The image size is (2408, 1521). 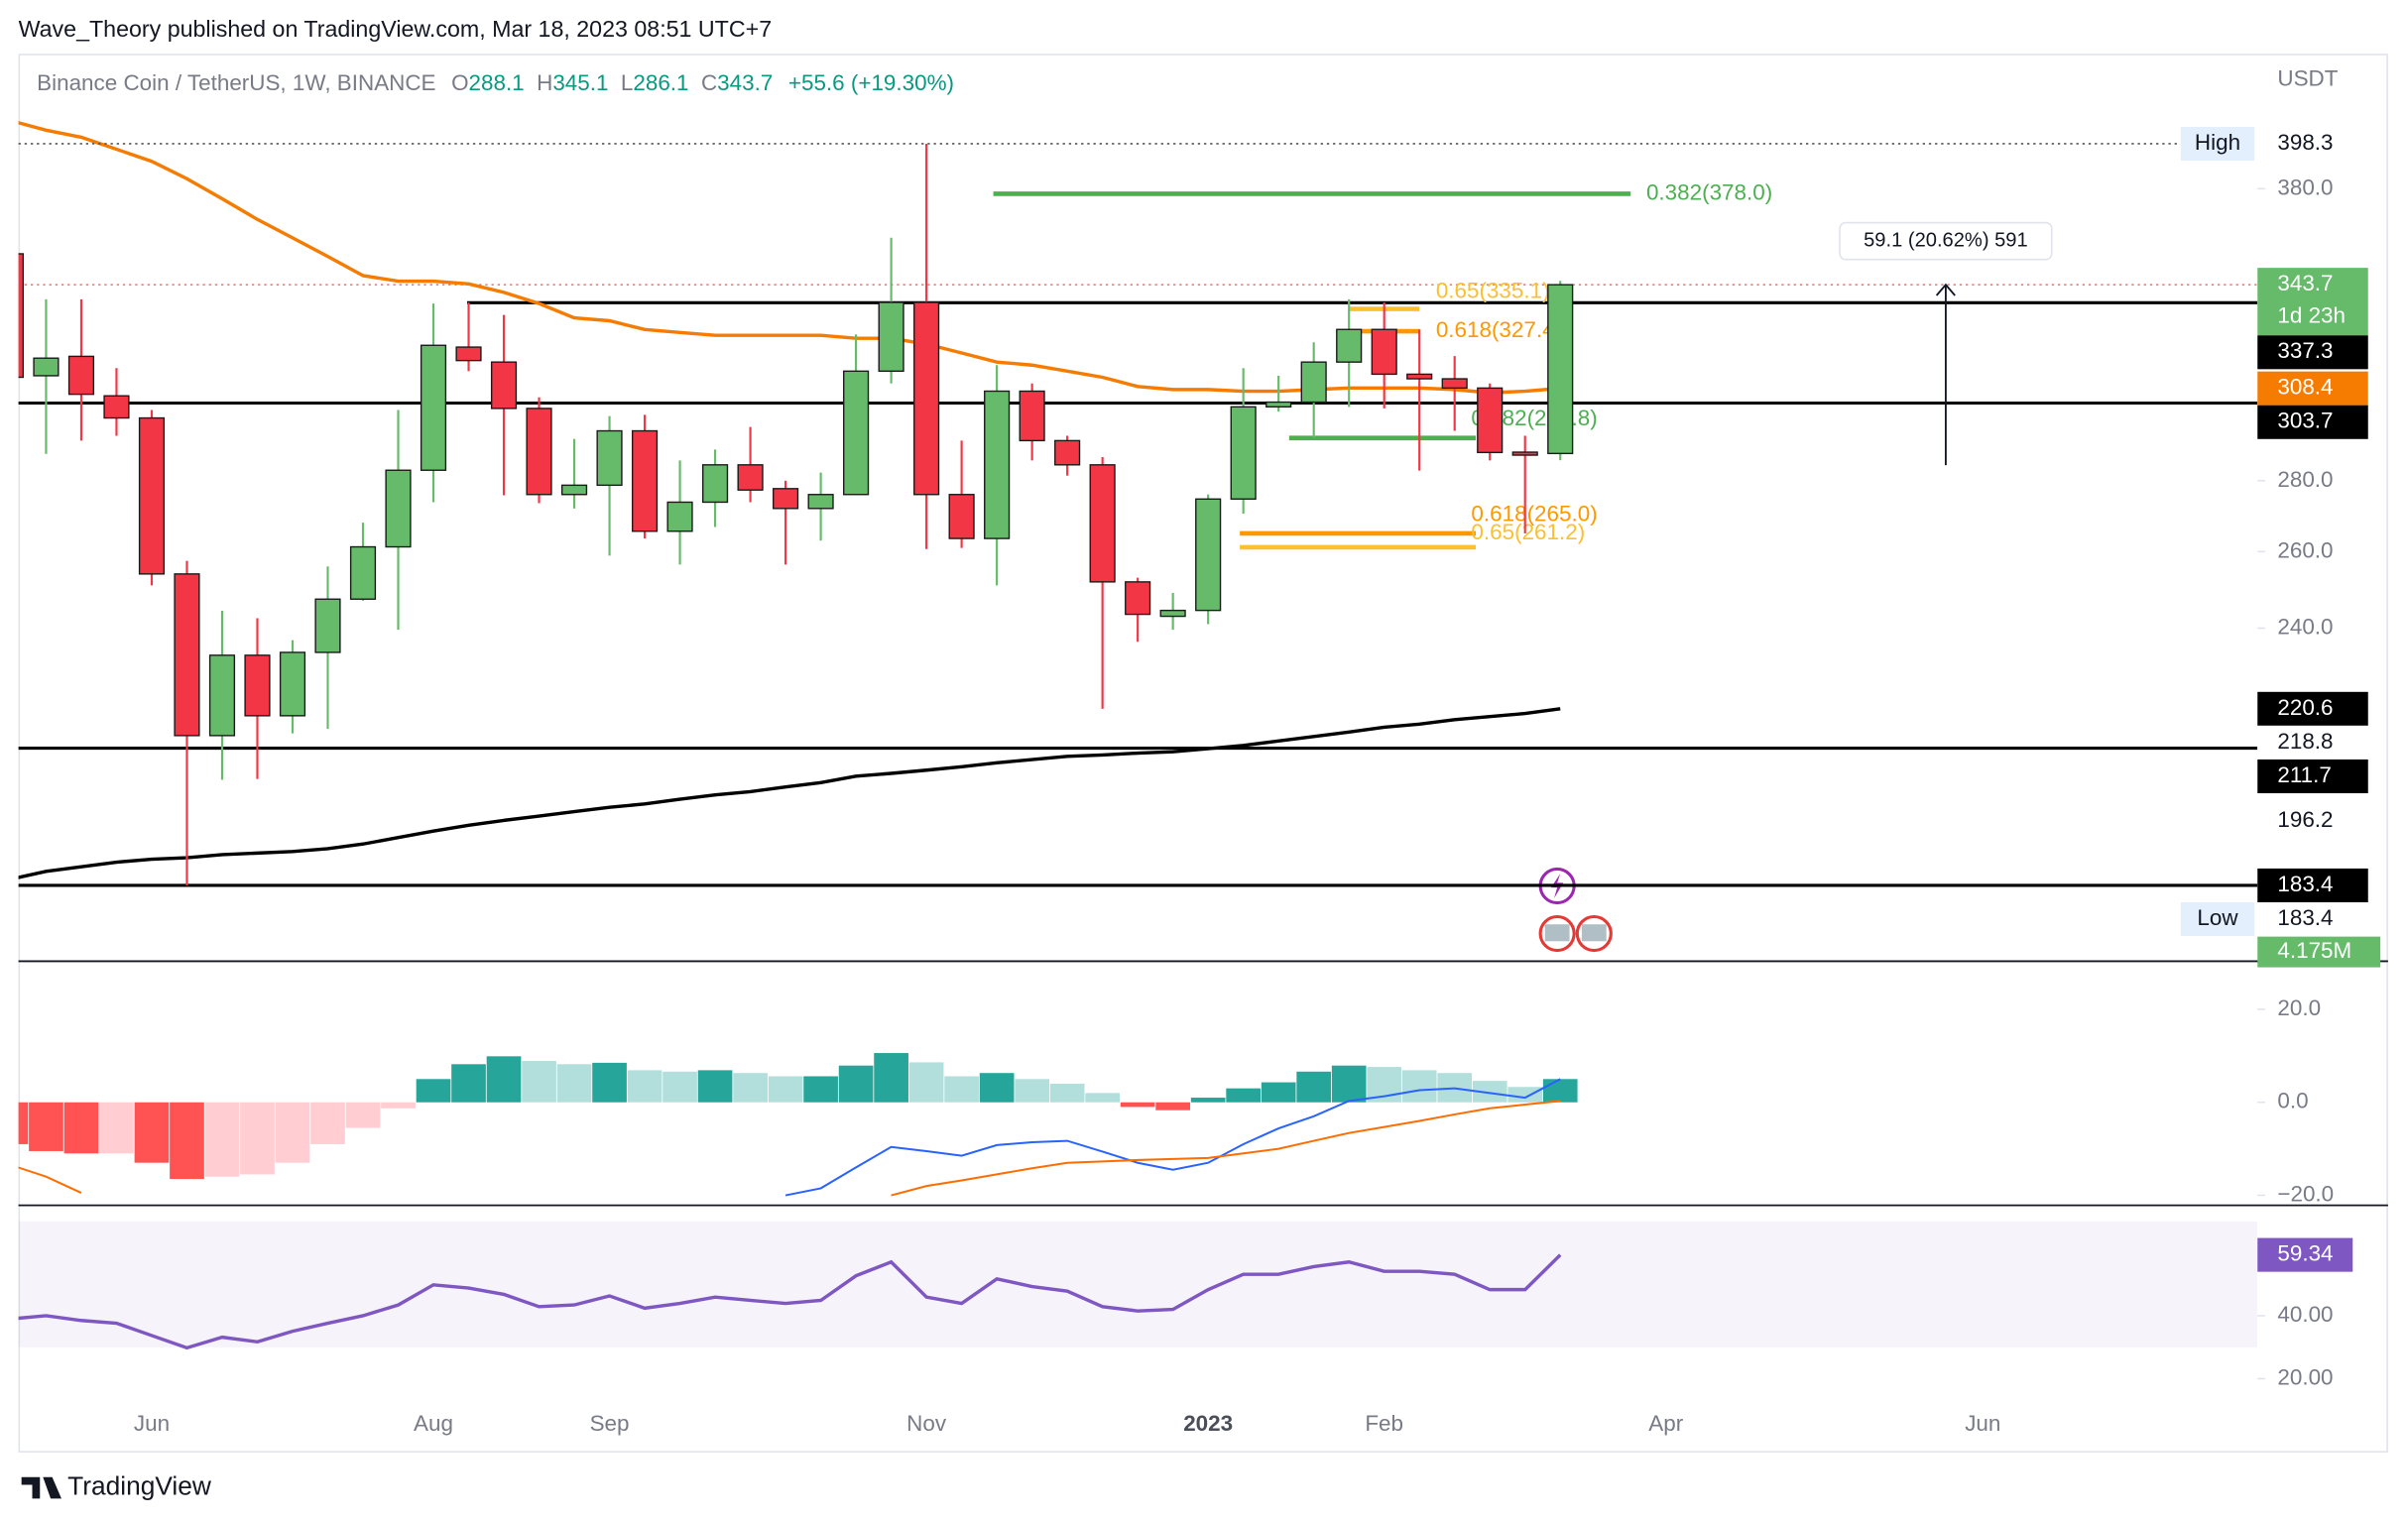 What do you see at coordinates (1528, 532) in the screenshot?
I see `fib-label: 0.65(261.2)` at bounding box center [1528, 532].